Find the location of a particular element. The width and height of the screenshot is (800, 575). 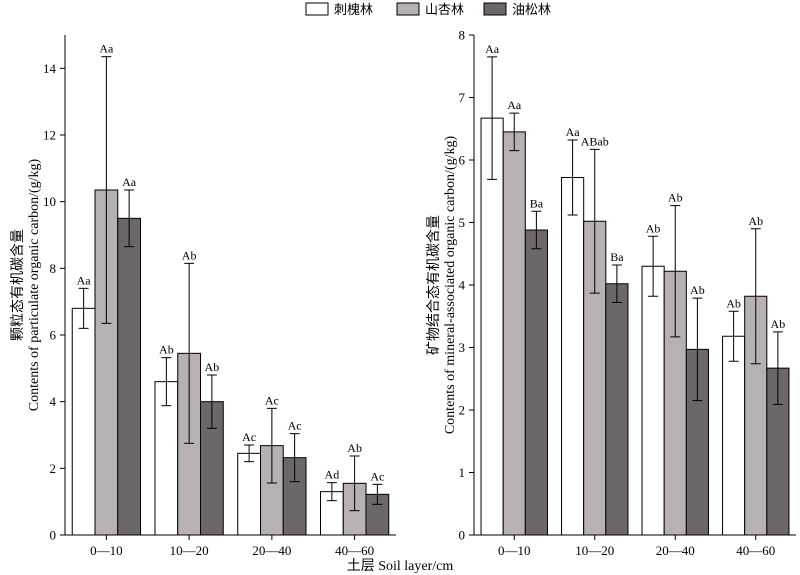

y-axis-title-cn: 颗粒态有机碳含量 is located at coordinates (18, 285).